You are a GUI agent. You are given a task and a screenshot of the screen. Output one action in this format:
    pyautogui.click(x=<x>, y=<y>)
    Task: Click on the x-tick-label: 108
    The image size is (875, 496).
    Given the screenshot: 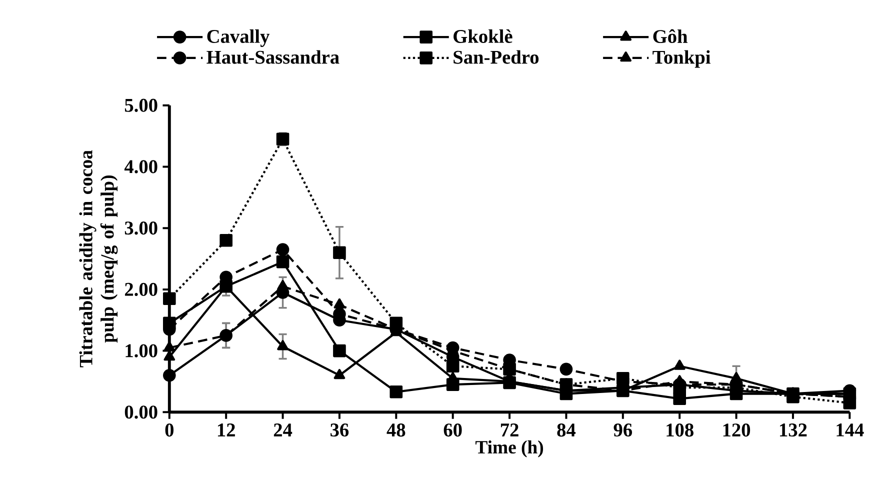 What is the action you would take?
    pyautogui.click(x=680, y=429)
    